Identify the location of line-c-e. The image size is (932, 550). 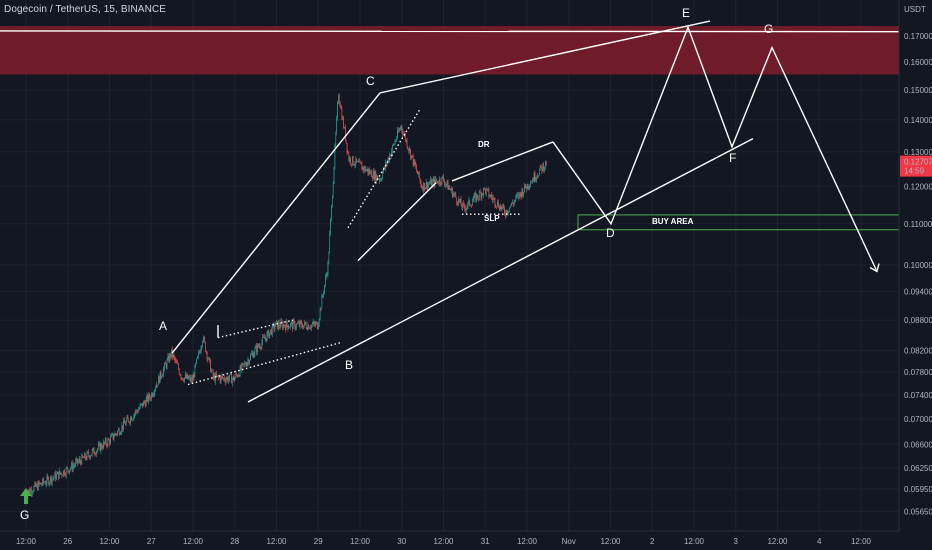
(545, 57).